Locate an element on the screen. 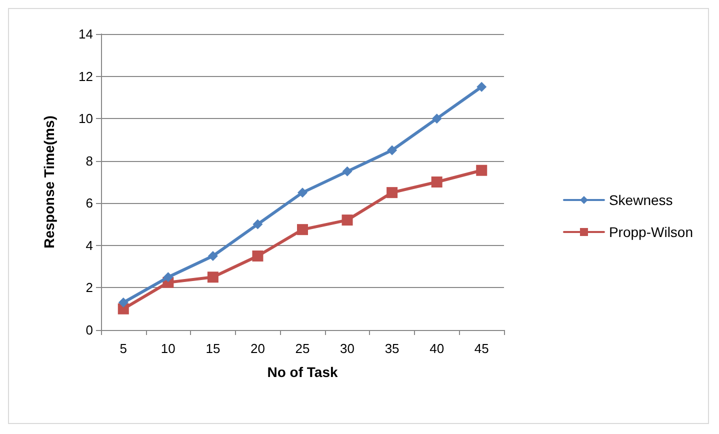 Image resolution: width=719 pixels, height=434 pixels. y-tick-label: 10 is located at coordinates (85, 118).